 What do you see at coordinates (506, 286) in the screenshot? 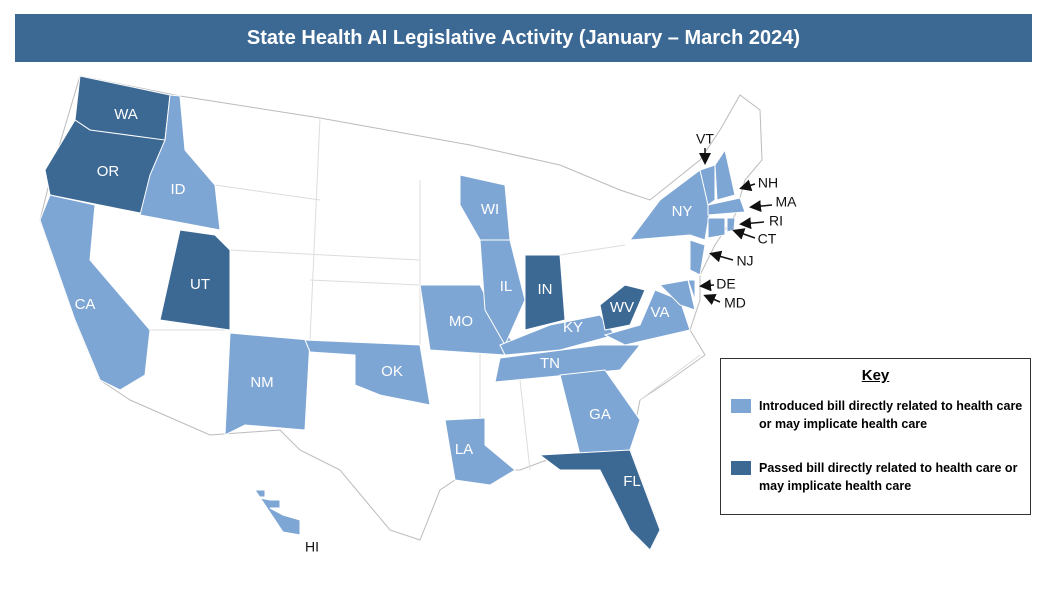
I see `state-label: IL` at bounding box center [506, 286].